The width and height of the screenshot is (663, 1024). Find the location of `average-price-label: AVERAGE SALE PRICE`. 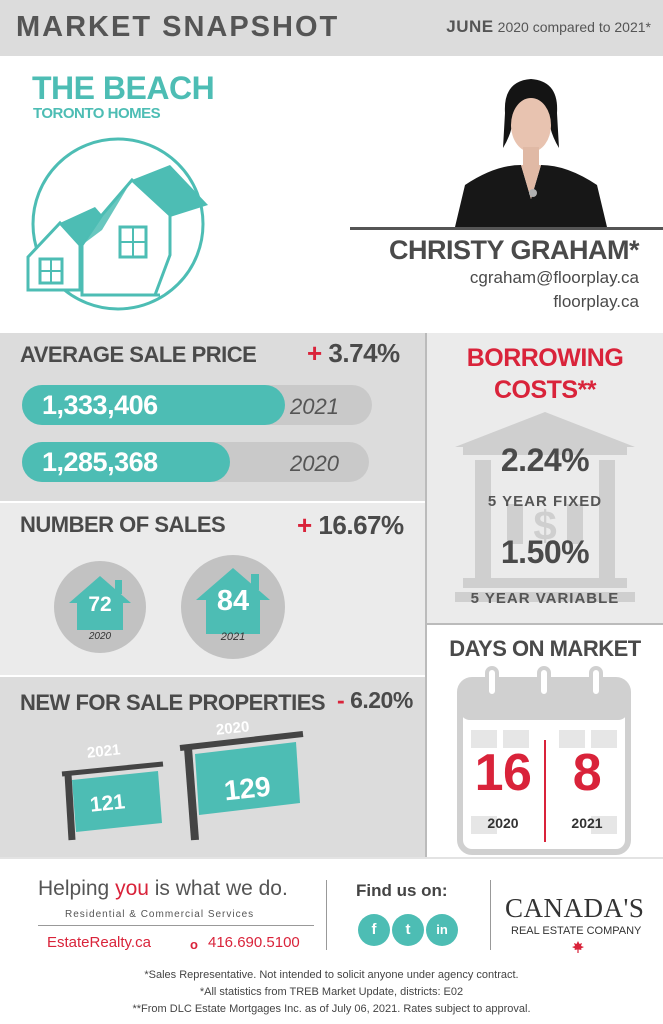

average-price-label: AVERAGE SALE PRICE is located at coordinates (138, 354).